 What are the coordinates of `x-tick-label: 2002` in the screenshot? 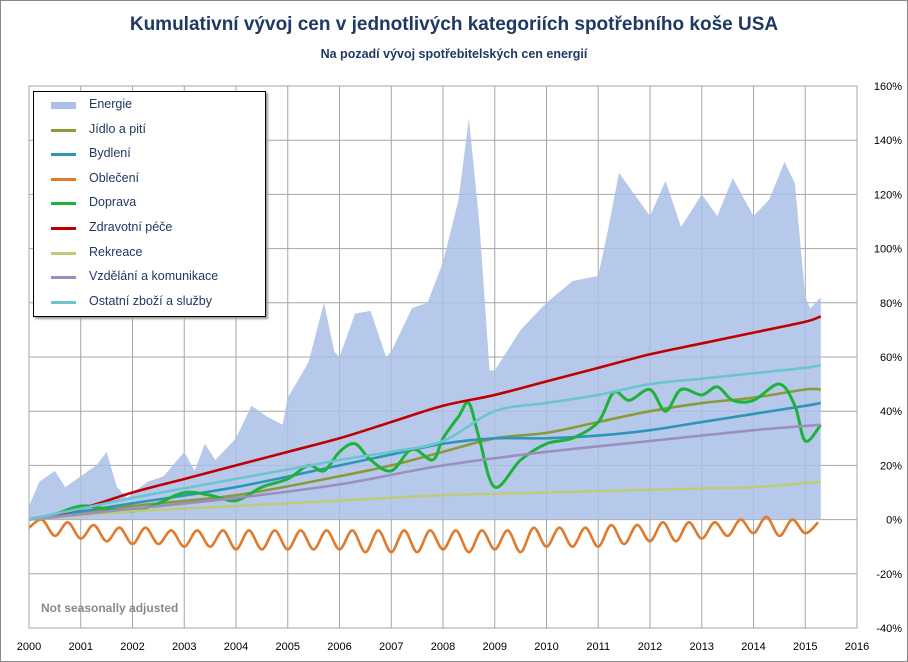 It's located at (132, 647).